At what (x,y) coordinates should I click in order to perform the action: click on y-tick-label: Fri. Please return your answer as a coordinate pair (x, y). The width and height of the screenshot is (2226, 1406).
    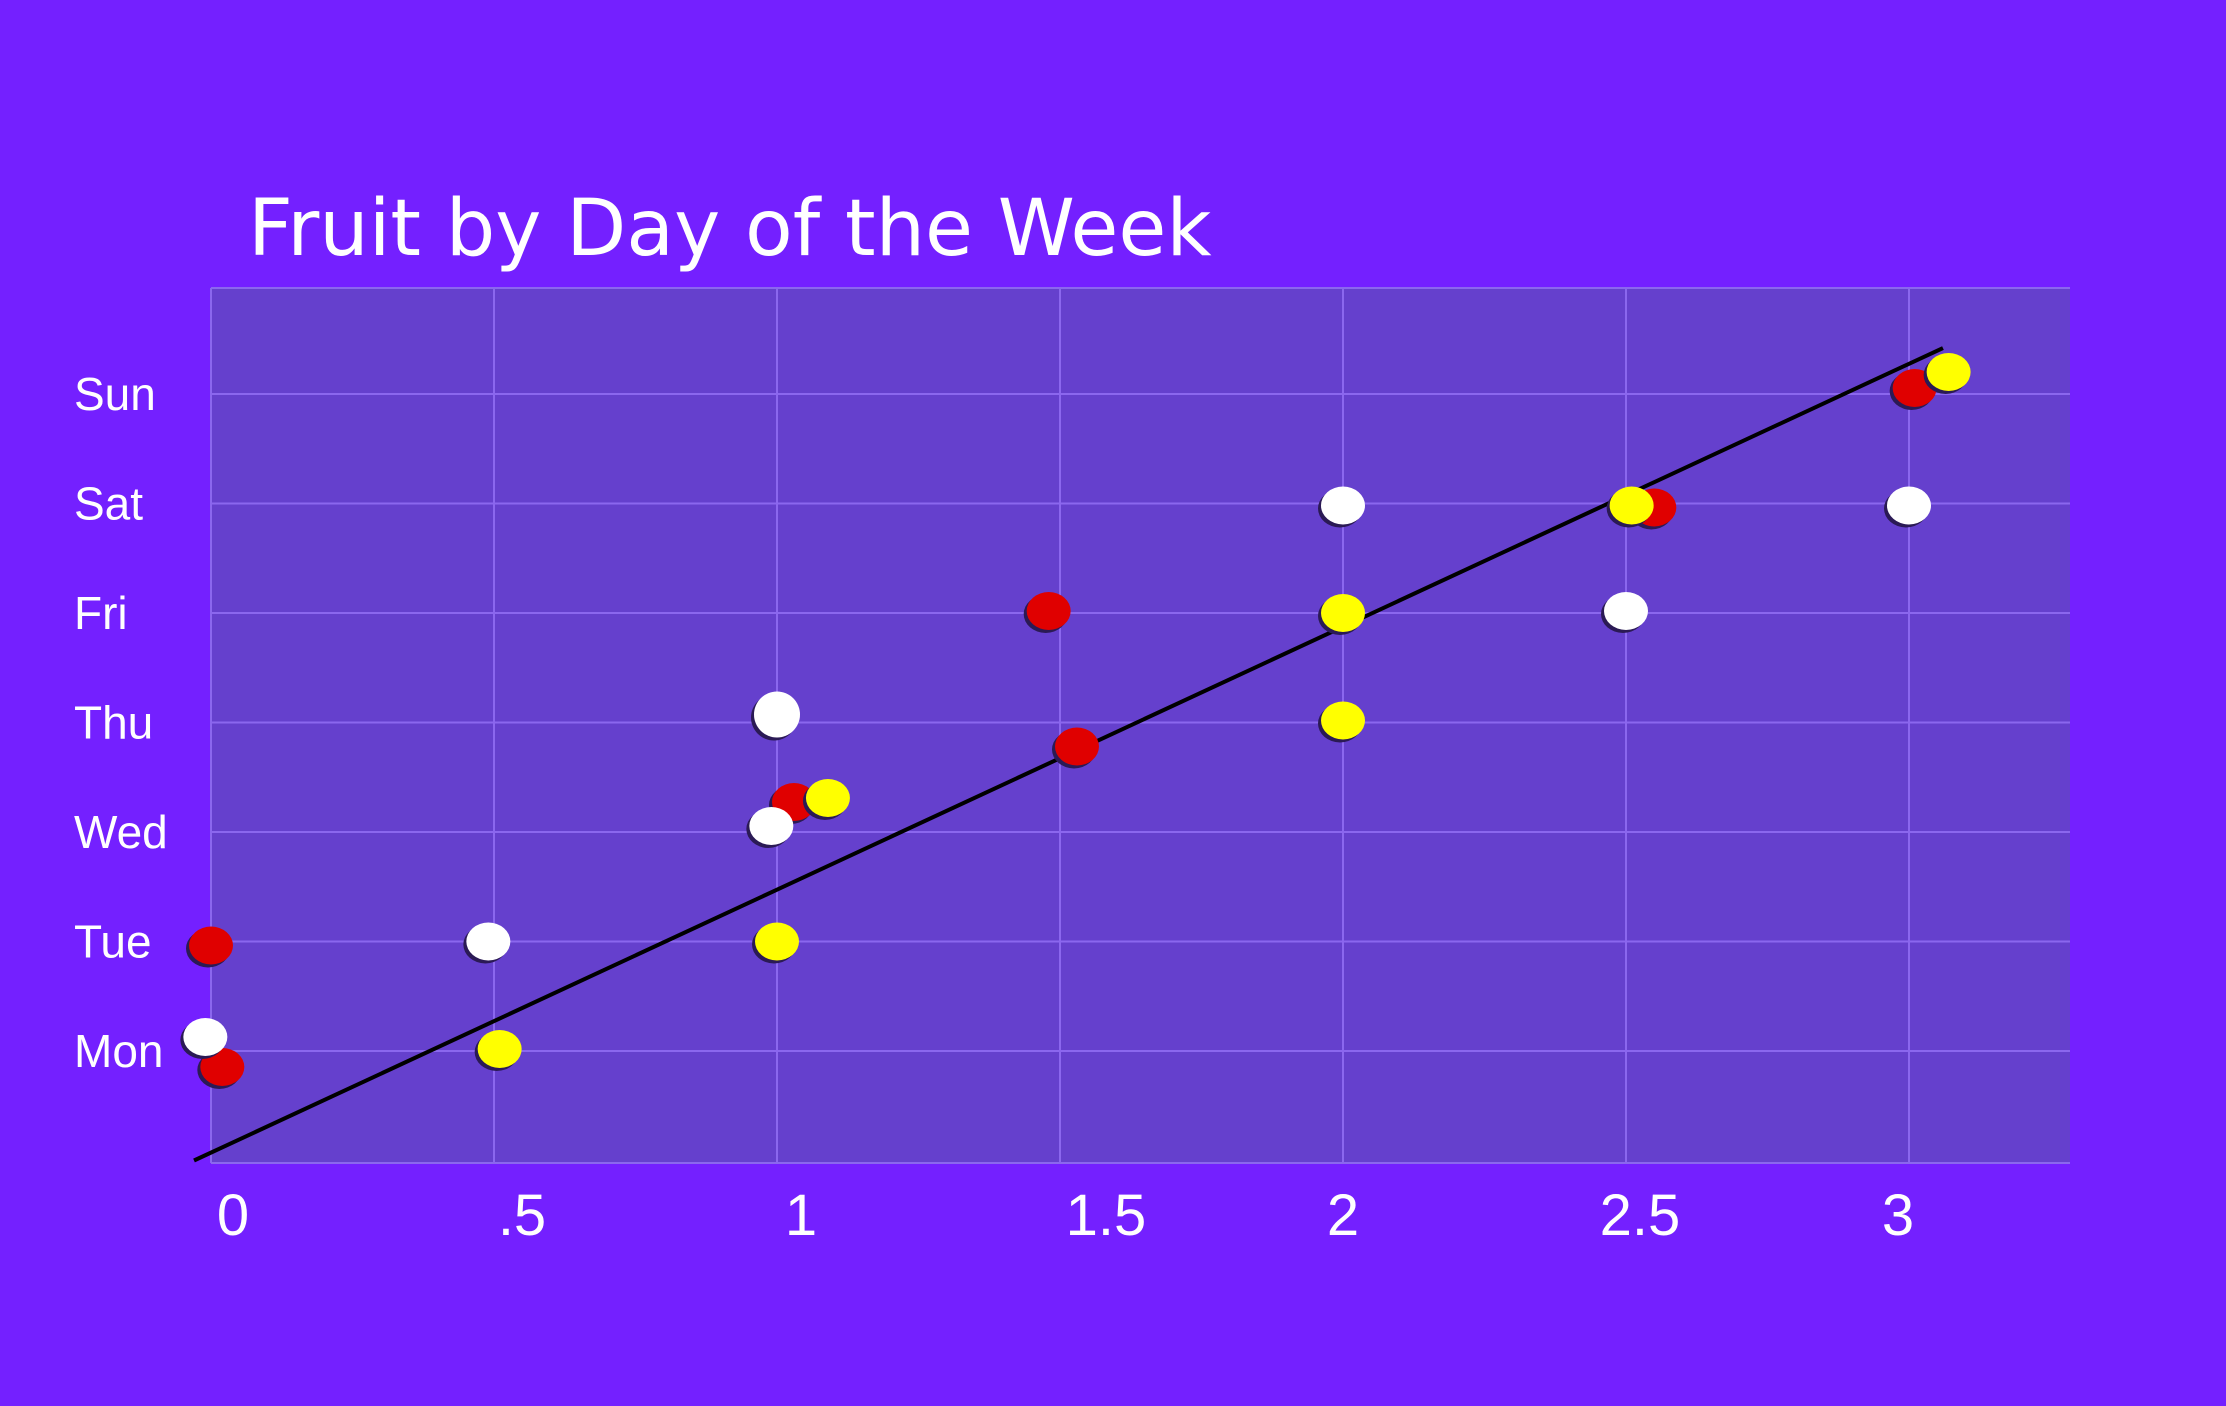
    Looking at the image, I should click on (101, 613).